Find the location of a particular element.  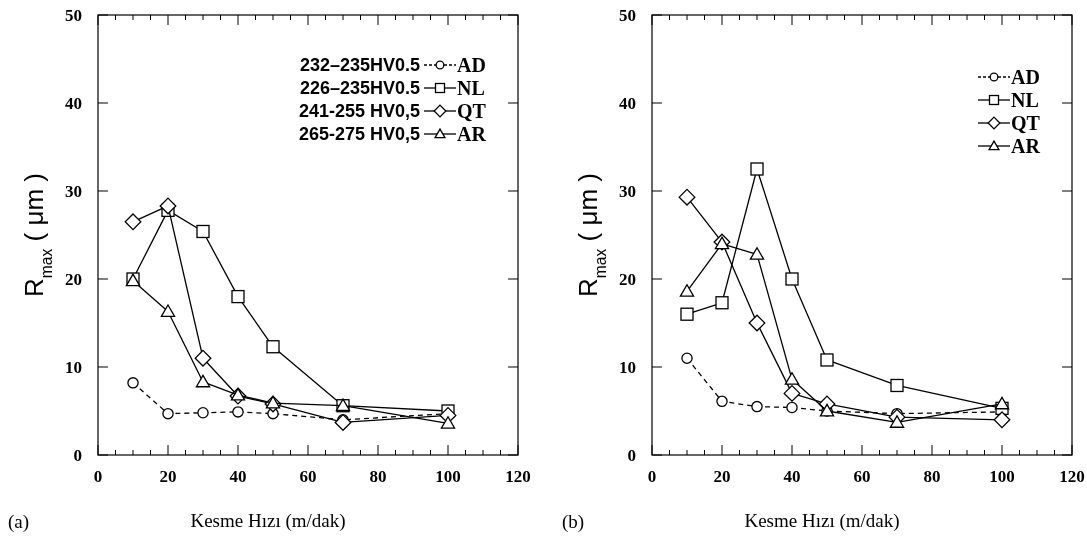

text: (a) is located at coordinates (19, 522).